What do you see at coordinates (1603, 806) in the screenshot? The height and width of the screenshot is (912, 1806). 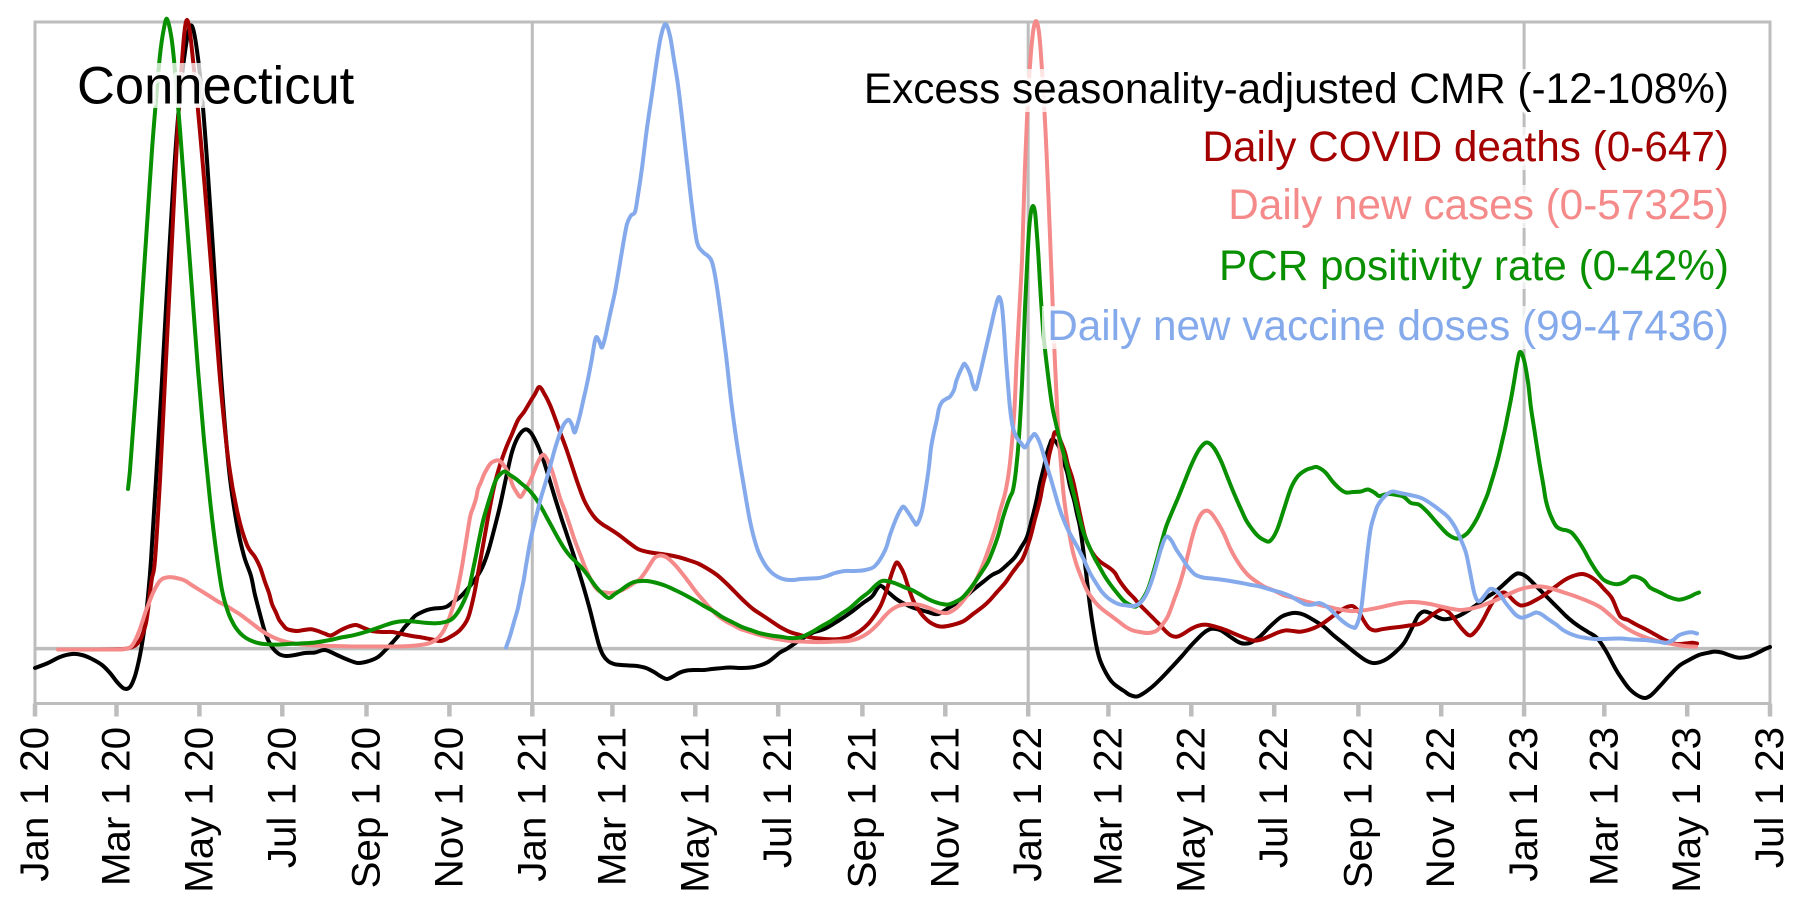 I see `svg-text: Mar 1 23` at bounding box center [1603, 806].